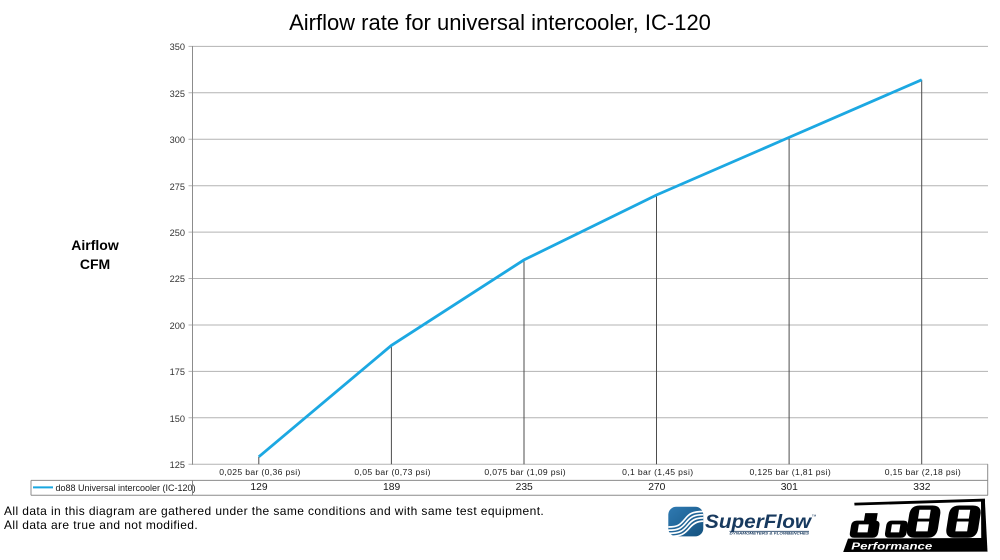 This screenshot has width=1000, height=560. I want to click on svg-text: ™, so click(814, 517).